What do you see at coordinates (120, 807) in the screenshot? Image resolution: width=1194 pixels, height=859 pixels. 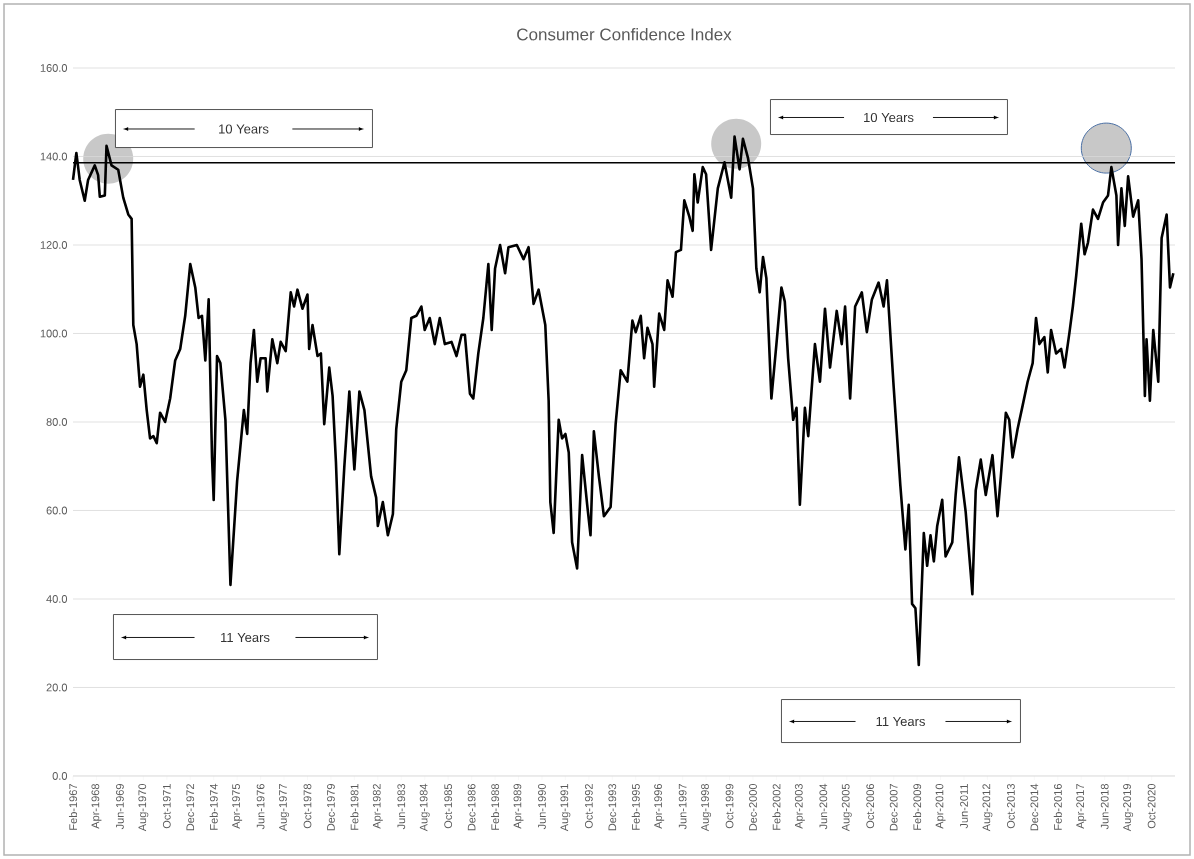 I see `x-tick-label: Jun-1969` at bounding box center [120, 807].